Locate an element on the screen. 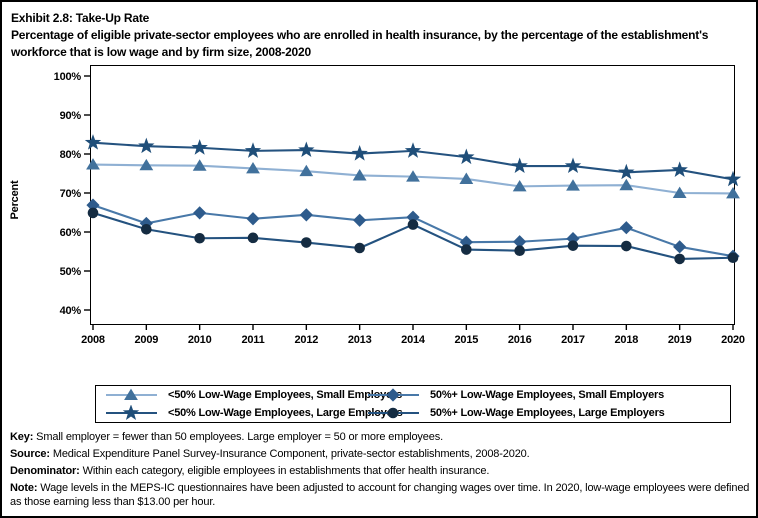 This screenshot has width=758, height=518. exhibit-title: Exhibit 2.8: Take-Up Rate is located at coordinates (80, 18).